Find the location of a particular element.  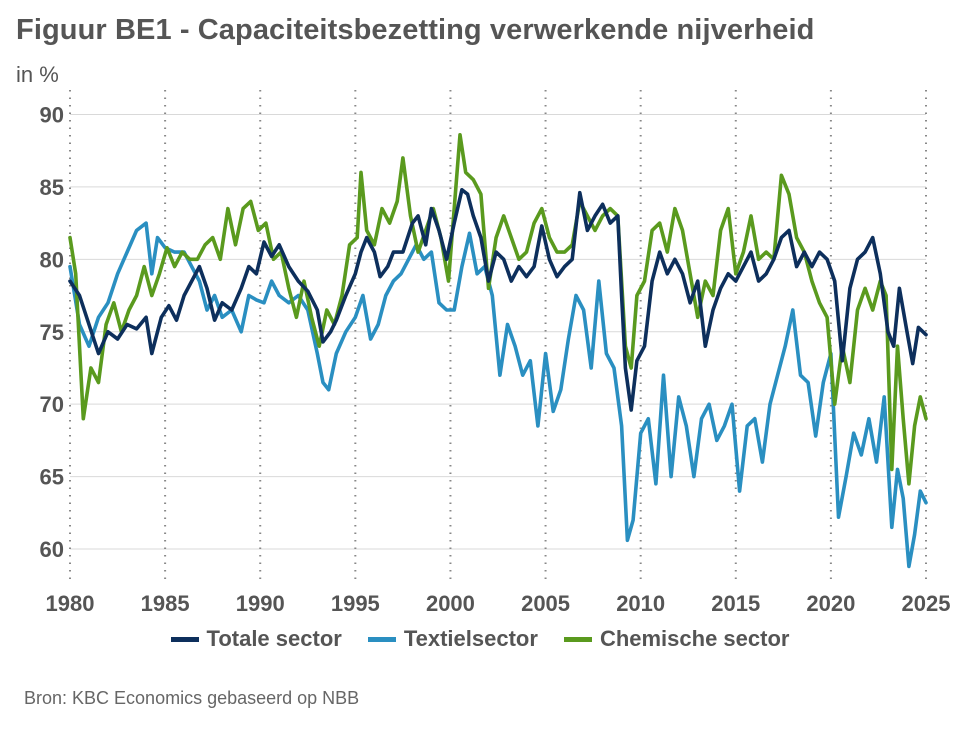

y-axis-ticks: 60 65 70 75 80 85 90 is located at coordinates (52, 332).